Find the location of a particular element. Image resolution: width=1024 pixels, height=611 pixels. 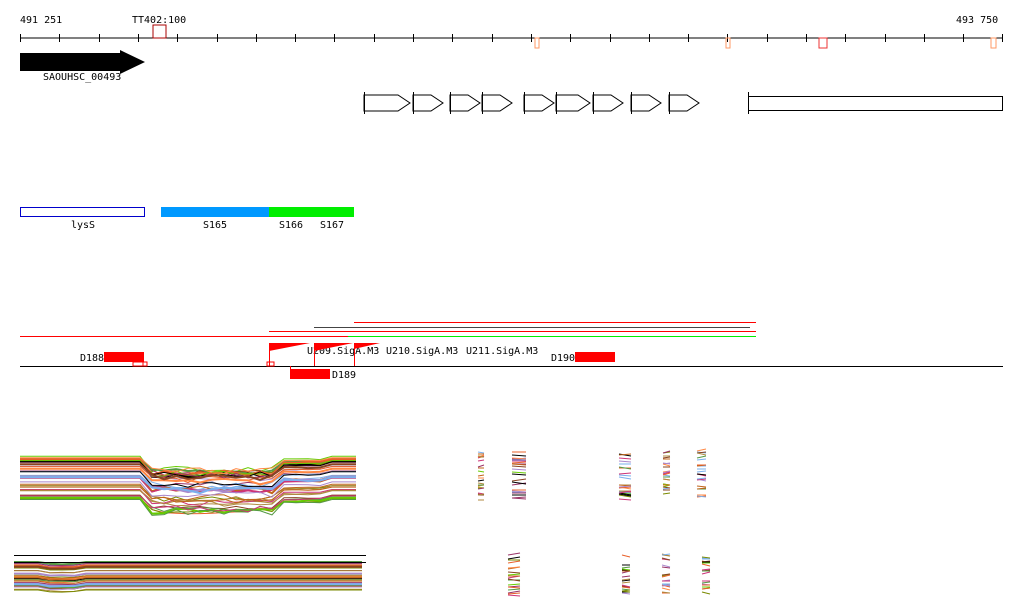

promoter-label: U209.SigA.M3 is located at coordinates (343, 351).